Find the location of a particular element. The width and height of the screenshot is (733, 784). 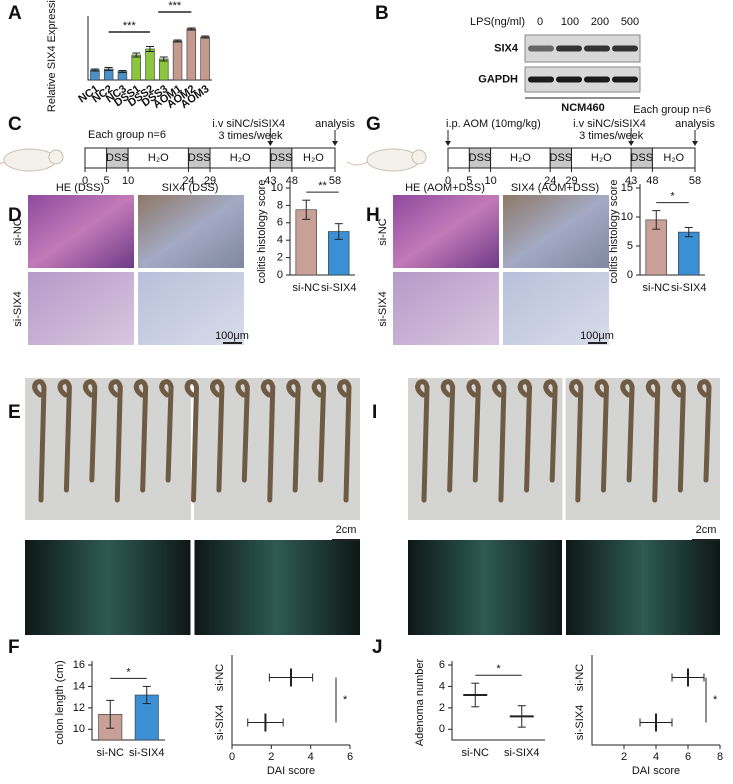

histology-column-label: HE (AOM+DSS) is located at coordinates (445, 188).